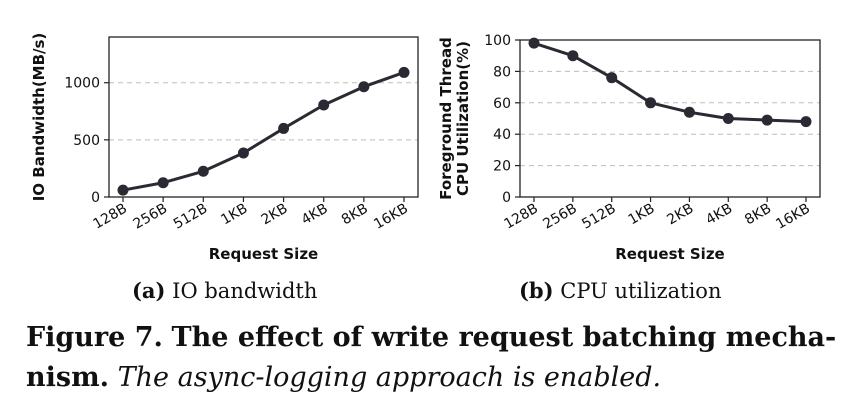  What do you see at coordinates (86, 141) in the screenshot?
I see `y-tick-label: 500` at bounding box center [86, 141].